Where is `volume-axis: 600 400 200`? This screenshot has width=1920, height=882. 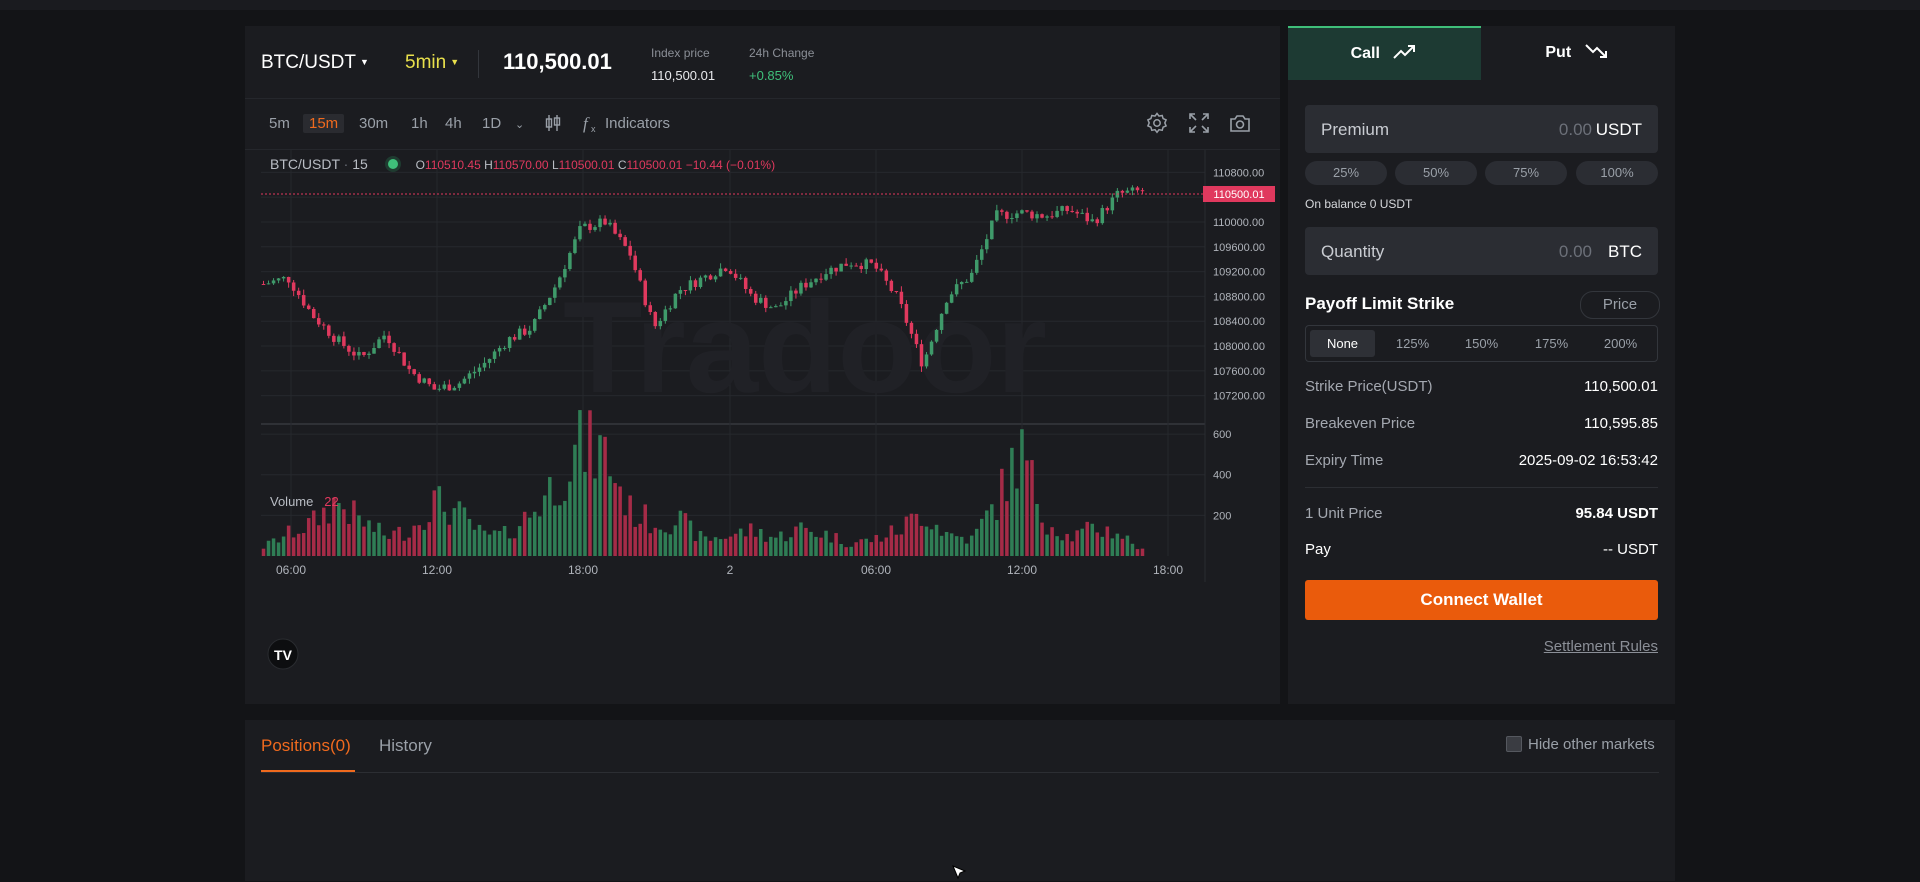
volume-axis: 600 400 200 is located at coordinates (1222, 475).